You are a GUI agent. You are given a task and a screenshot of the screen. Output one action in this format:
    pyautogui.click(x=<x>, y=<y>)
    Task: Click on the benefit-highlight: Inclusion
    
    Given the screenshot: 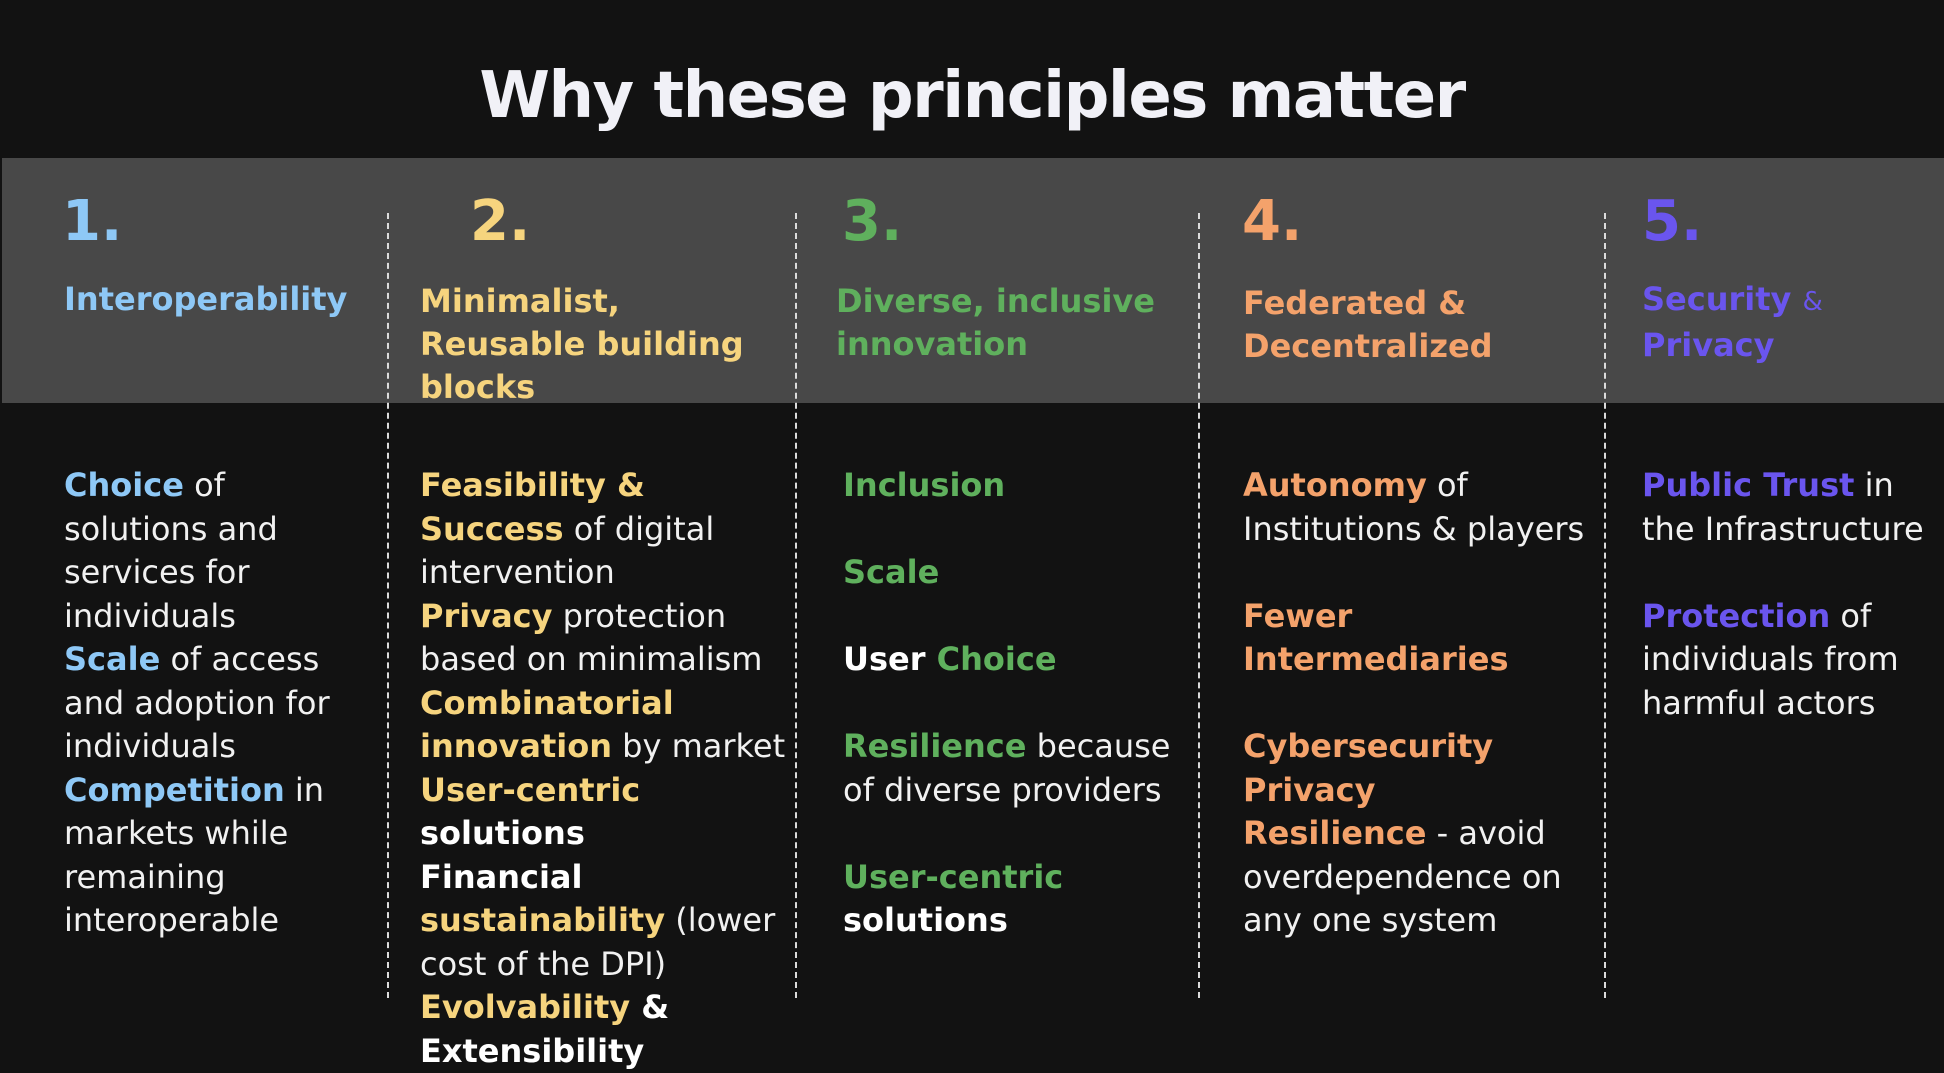 What is the action you would take?
    pyautogui.click(x=924, y=485)
    